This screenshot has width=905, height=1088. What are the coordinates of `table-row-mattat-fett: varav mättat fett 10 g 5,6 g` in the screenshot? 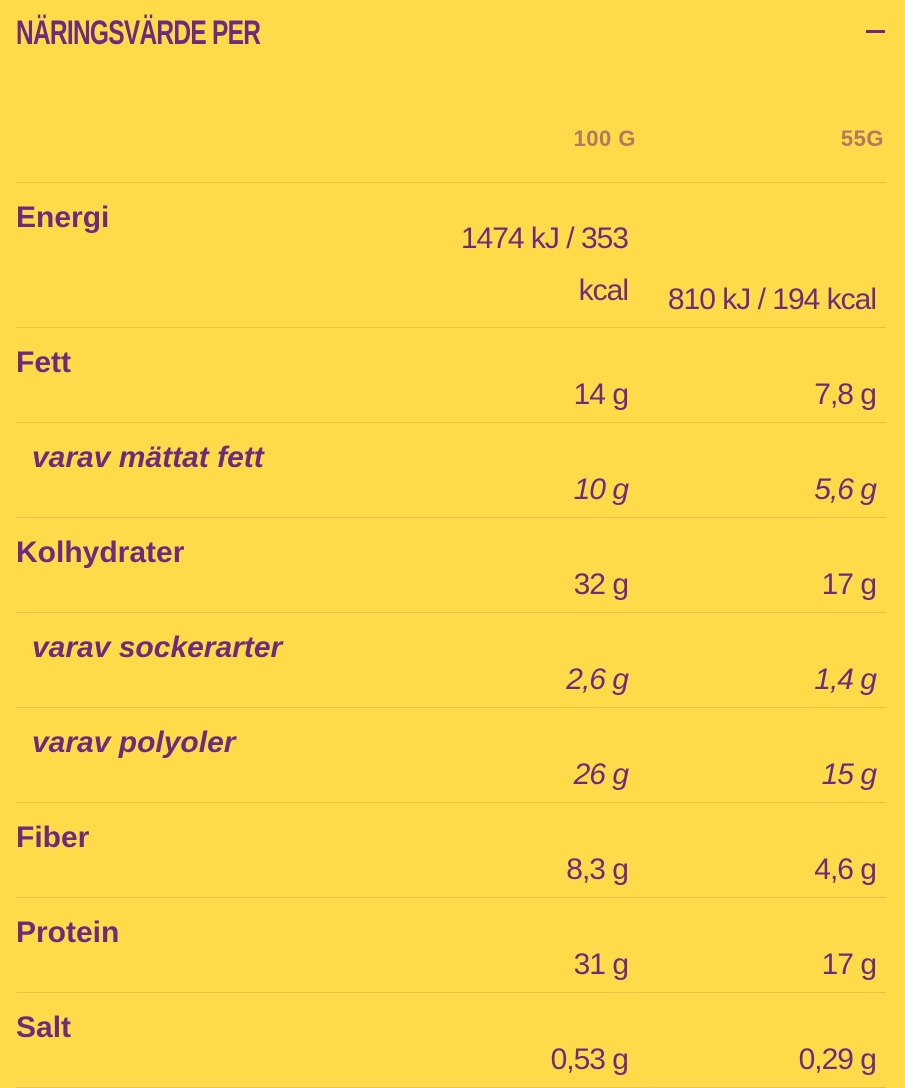 It's located at (451, 470).